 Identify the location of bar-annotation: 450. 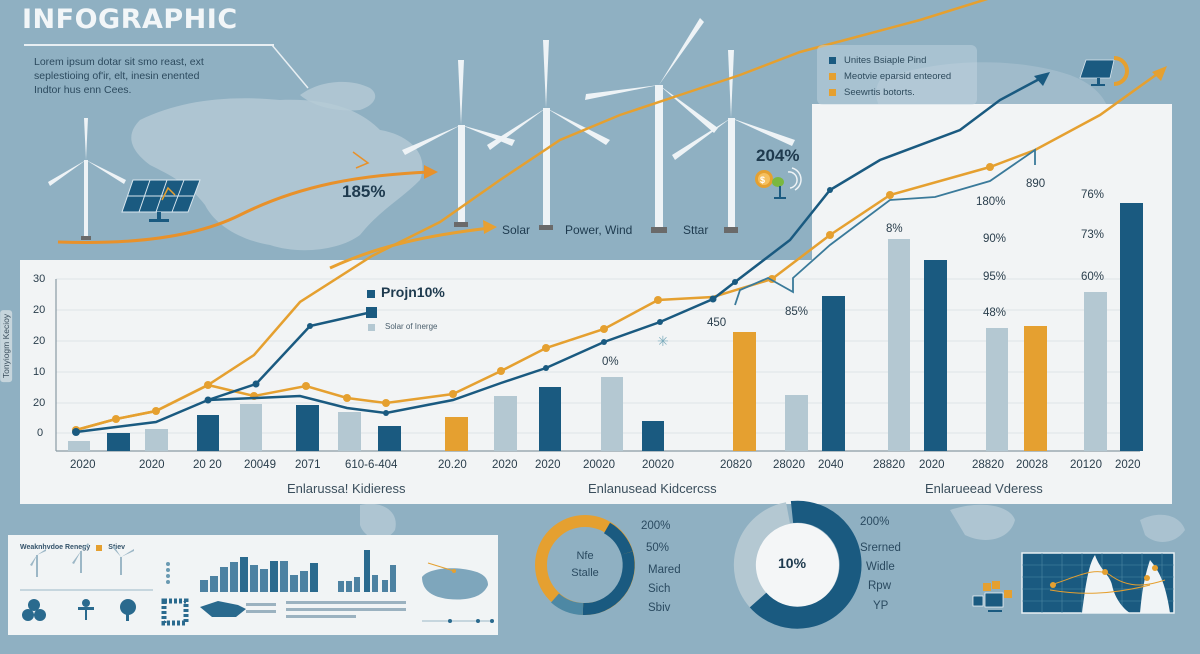
(717, 323).